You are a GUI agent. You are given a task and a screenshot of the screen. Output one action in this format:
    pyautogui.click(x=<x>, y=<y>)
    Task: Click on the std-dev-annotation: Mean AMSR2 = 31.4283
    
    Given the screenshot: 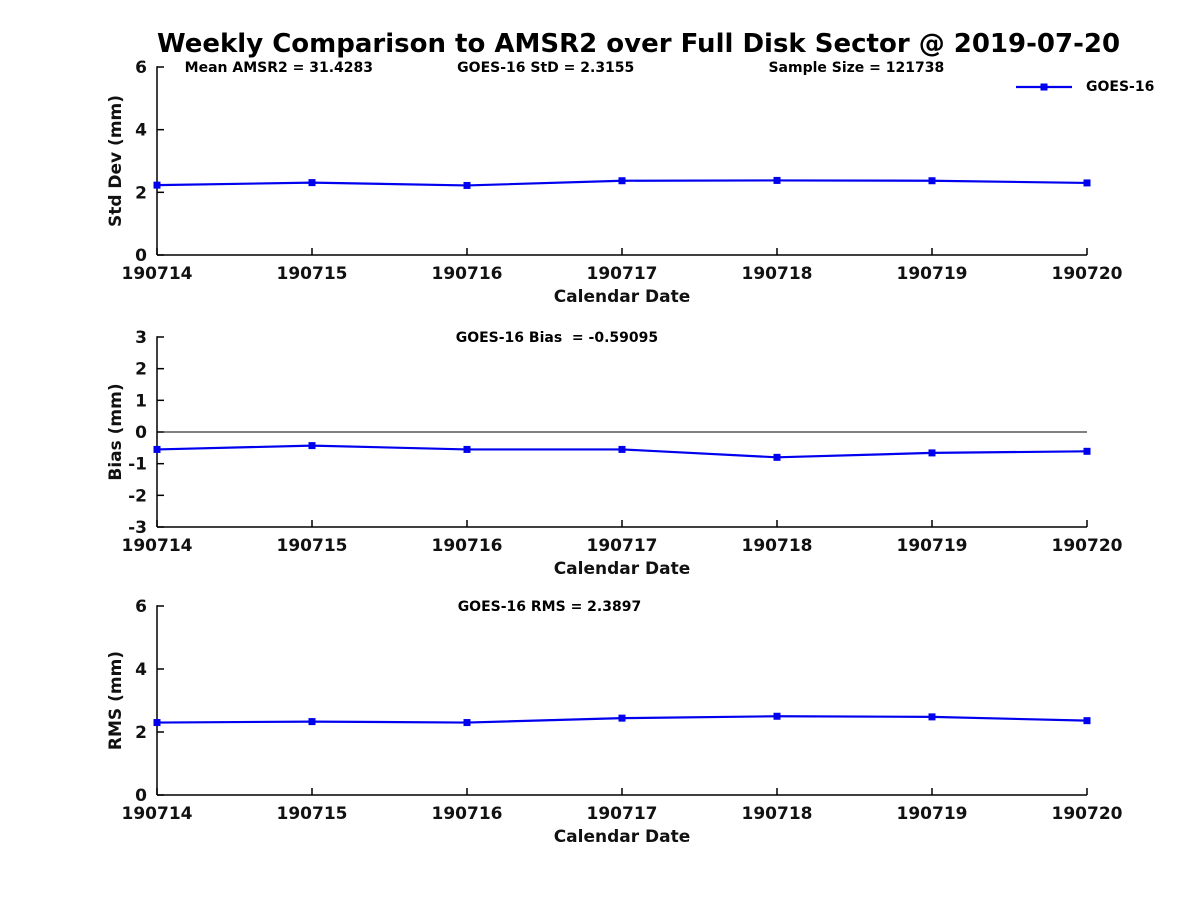 What is the action you would take?
    pyautogui.click(x=279, y=68)
    